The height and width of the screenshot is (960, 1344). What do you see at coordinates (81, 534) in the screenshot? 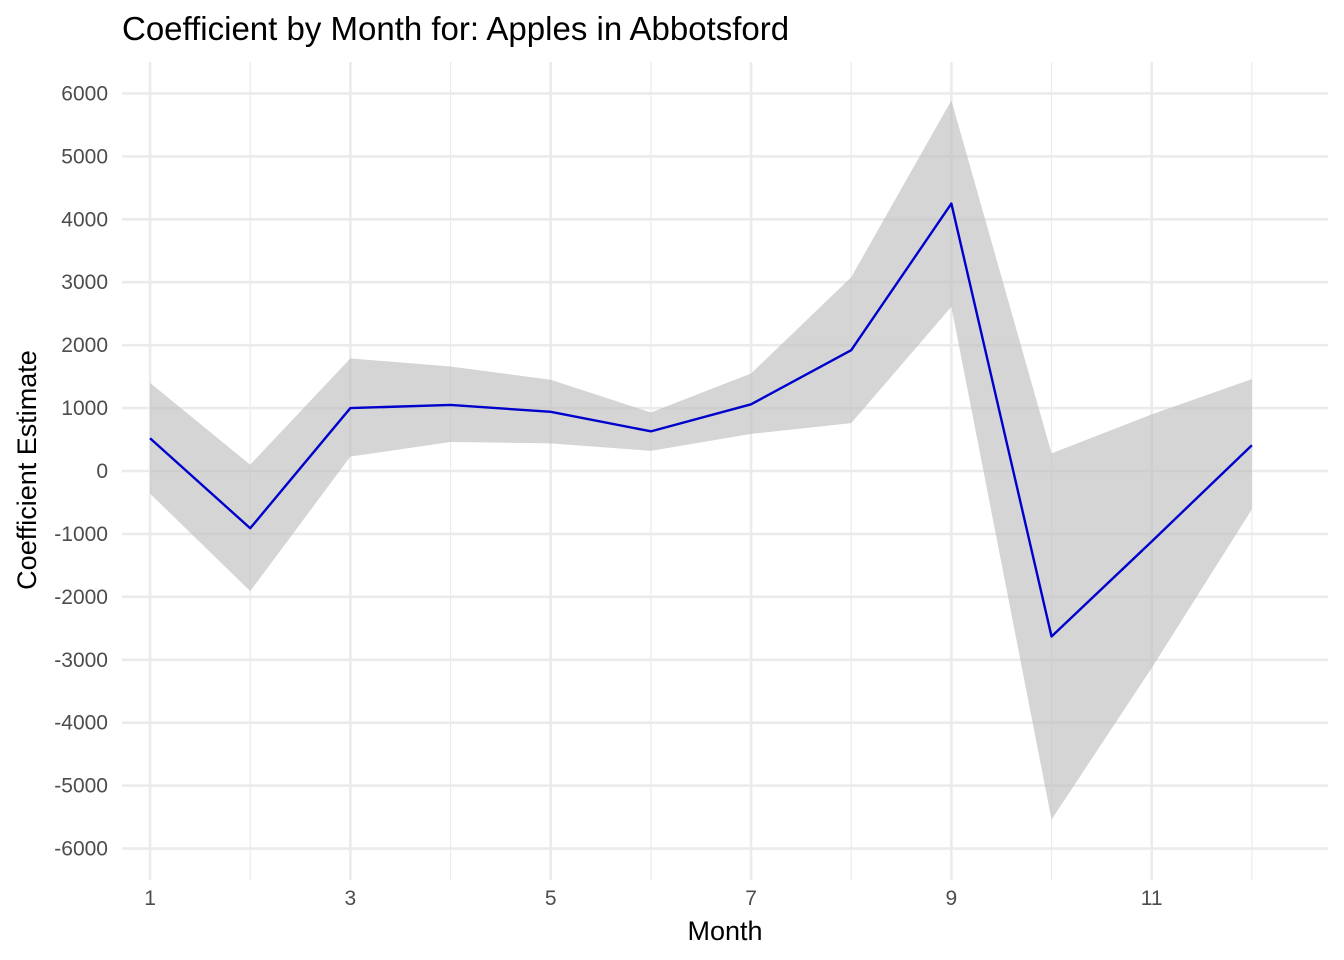
I see `y-tick-label: -1000` at bounding box center [81, 534].